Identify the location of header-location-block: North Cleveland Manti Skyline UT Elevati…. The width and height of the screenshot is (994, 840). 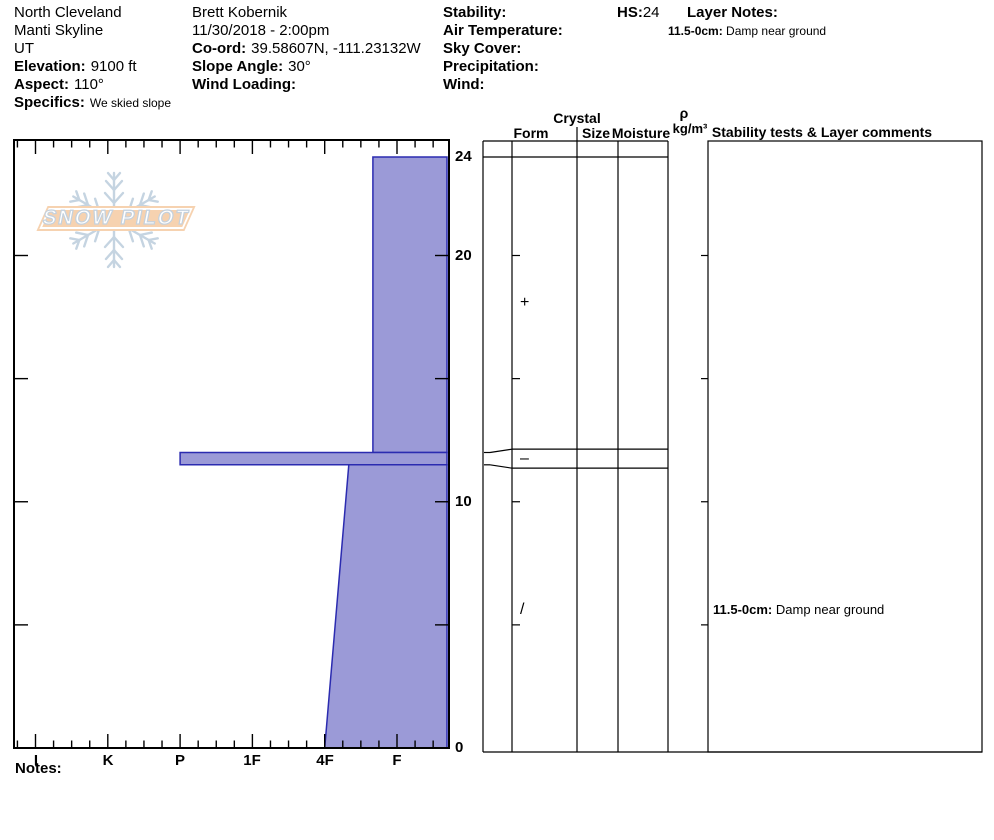
(92, 58).